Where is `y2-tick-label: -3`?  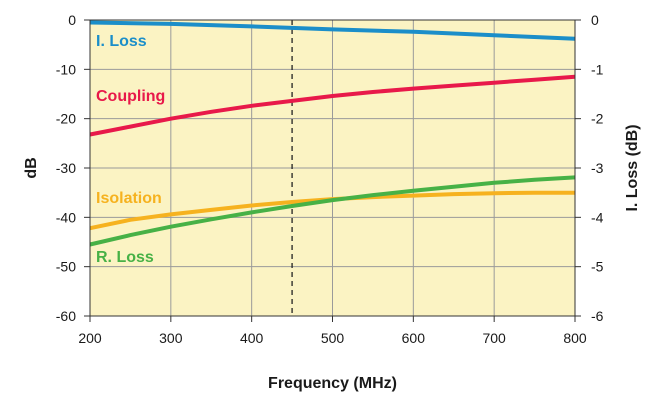
y2-tick-label: -3 is located at coordinates (597, 168).